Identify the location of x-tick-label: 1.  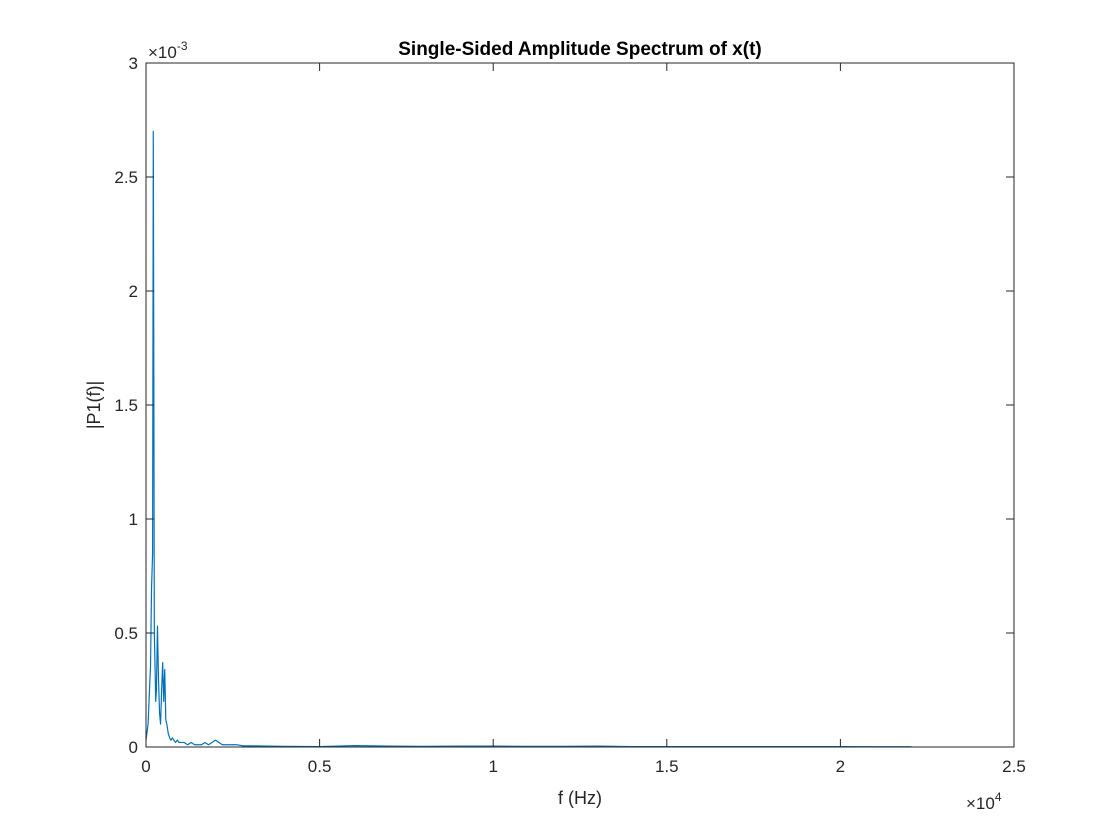
(492, 766).